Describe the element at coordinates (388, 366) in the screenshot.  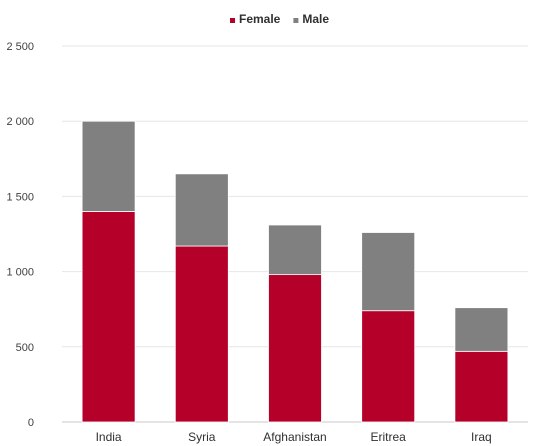
I see `bar-segment-female-eritrea` at that location.